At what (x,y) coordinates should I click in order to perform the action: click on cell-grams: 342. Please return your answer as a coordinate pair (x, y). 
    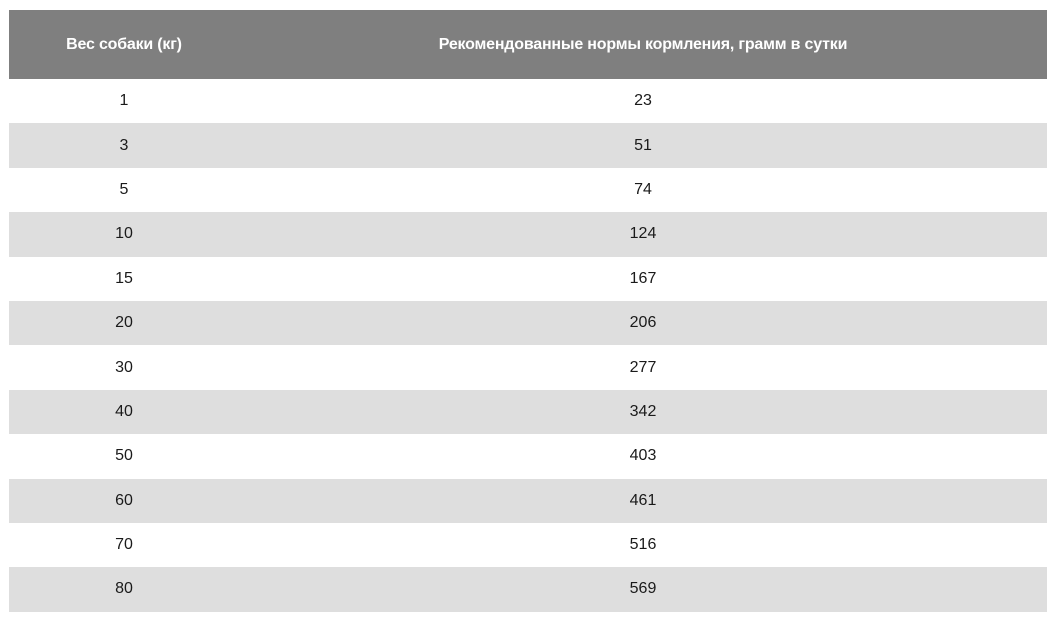
    Looking at the image, I should click on (643, 411).